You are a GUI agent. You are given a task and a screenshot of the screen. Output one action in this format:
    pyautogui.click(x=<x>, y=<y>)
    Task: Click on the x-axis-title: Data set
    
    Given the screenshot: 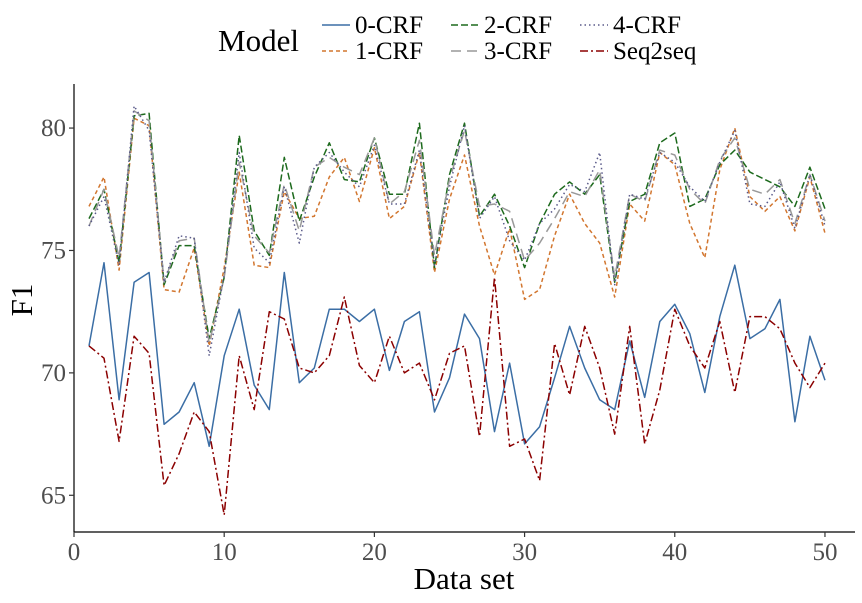 What is the action you would take?
    pyautogui.click(x=464, y=578)
    